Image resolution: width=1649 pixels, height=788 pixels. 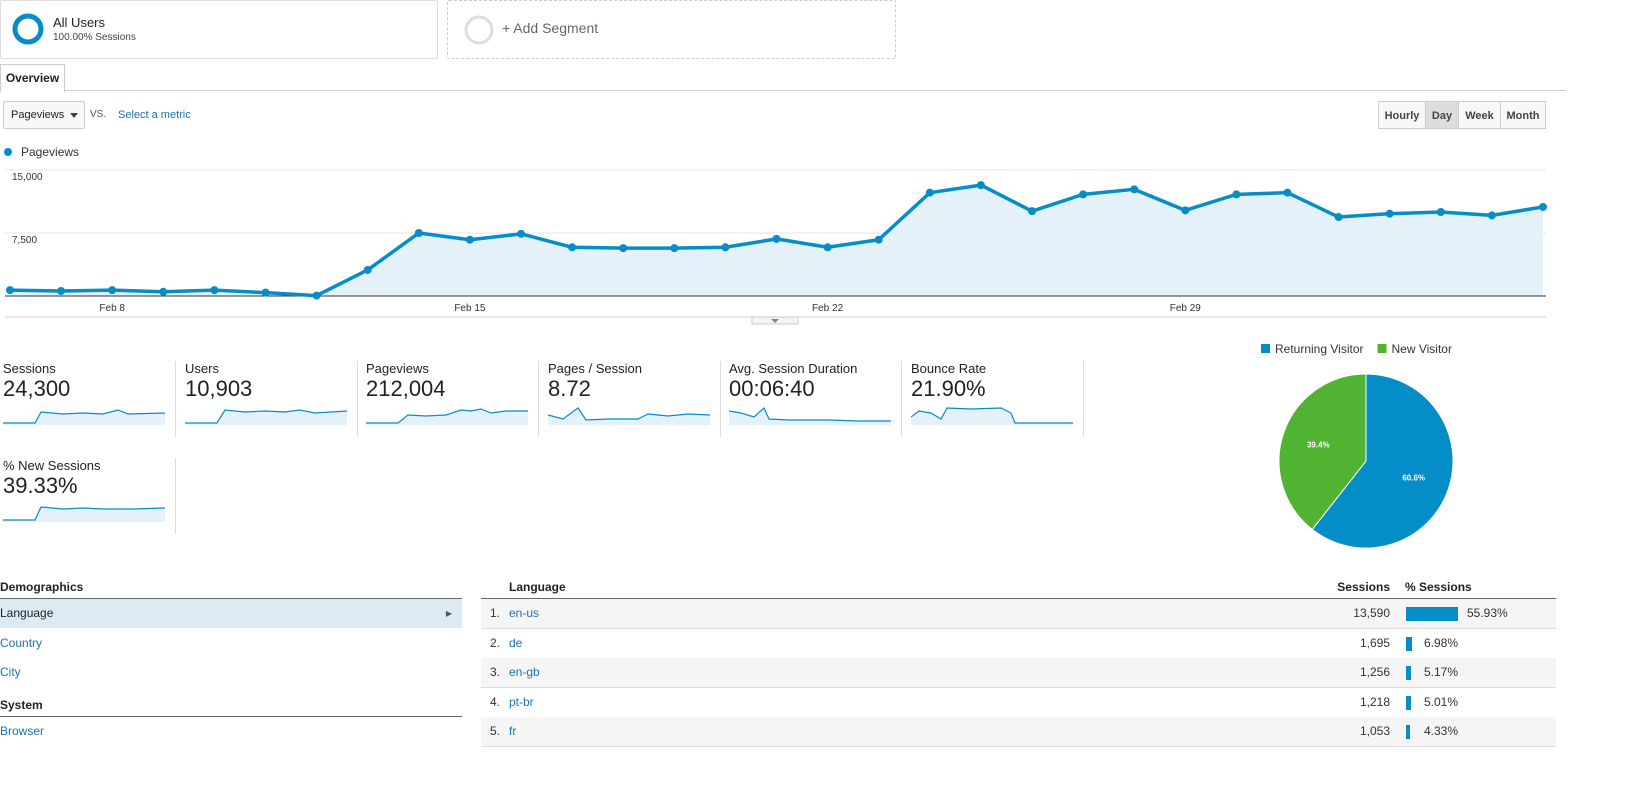 I want to click on slice-label: 39.4%, so click(x=1318, y=445).